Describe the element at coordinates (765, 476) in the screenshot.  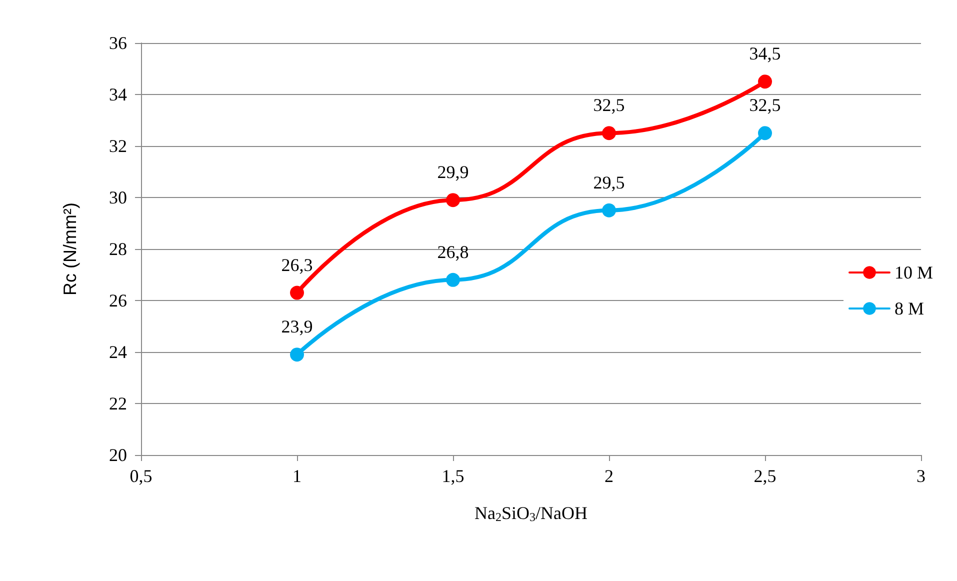
I see `x-tick-label: 2,5` at that location.